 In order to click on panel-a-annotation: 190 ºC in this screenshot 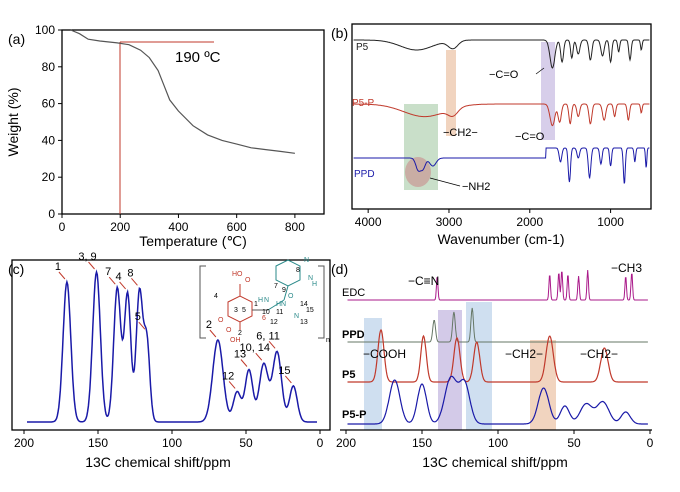, I will do `click(198, 57)`.